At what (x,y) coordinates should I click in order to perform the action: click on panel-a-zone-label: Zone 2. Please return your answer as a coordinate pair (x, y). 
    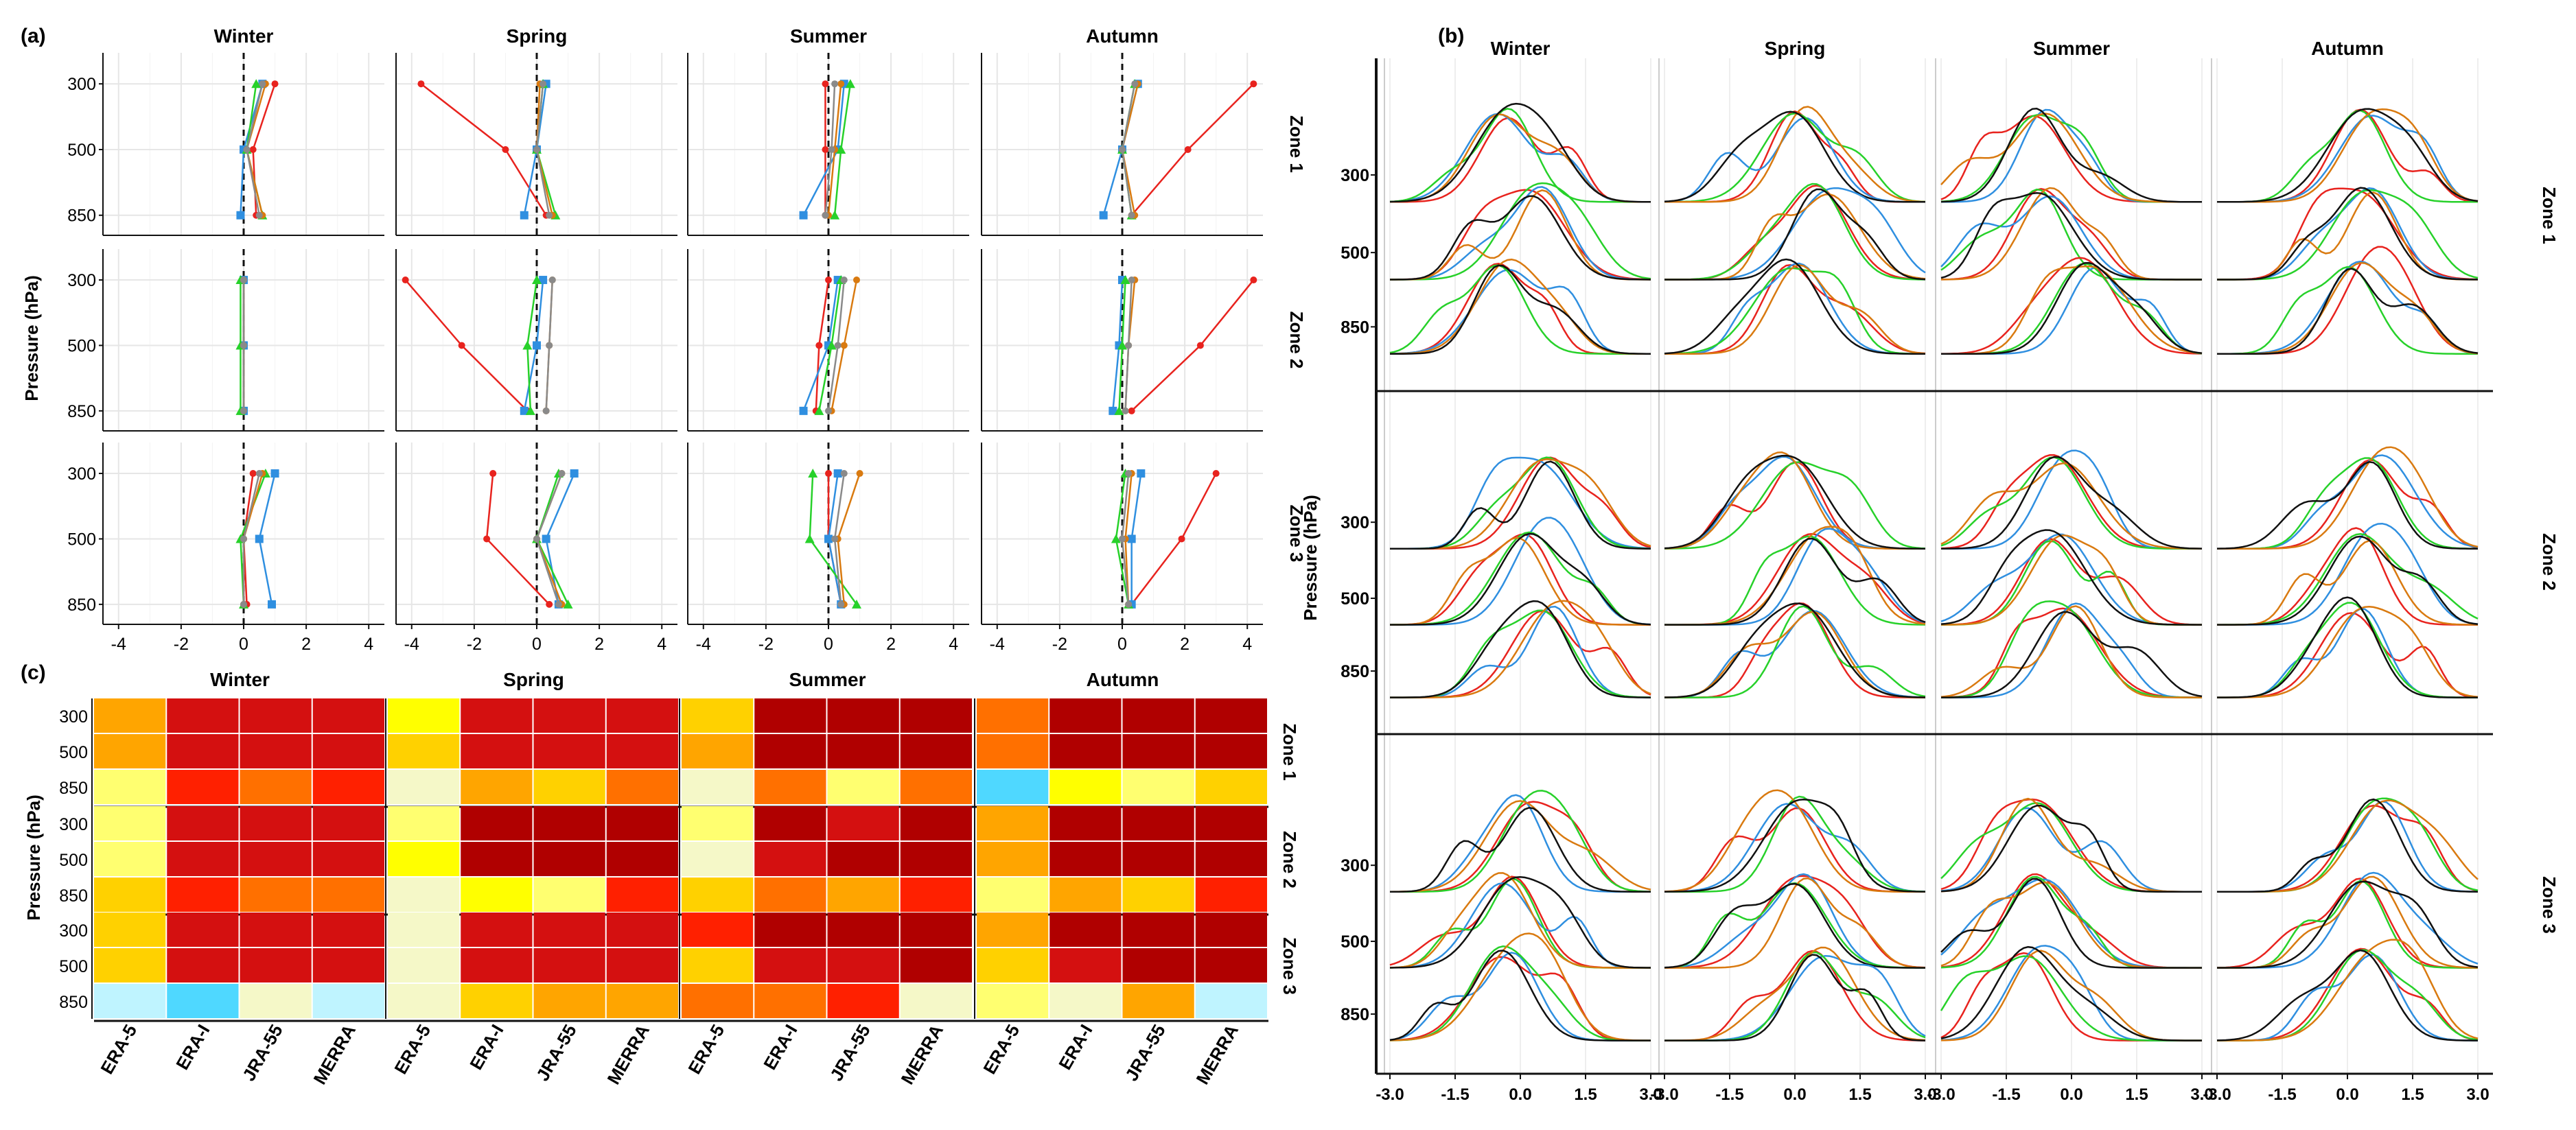
    Looking at the image, I should click on (1296, 340).